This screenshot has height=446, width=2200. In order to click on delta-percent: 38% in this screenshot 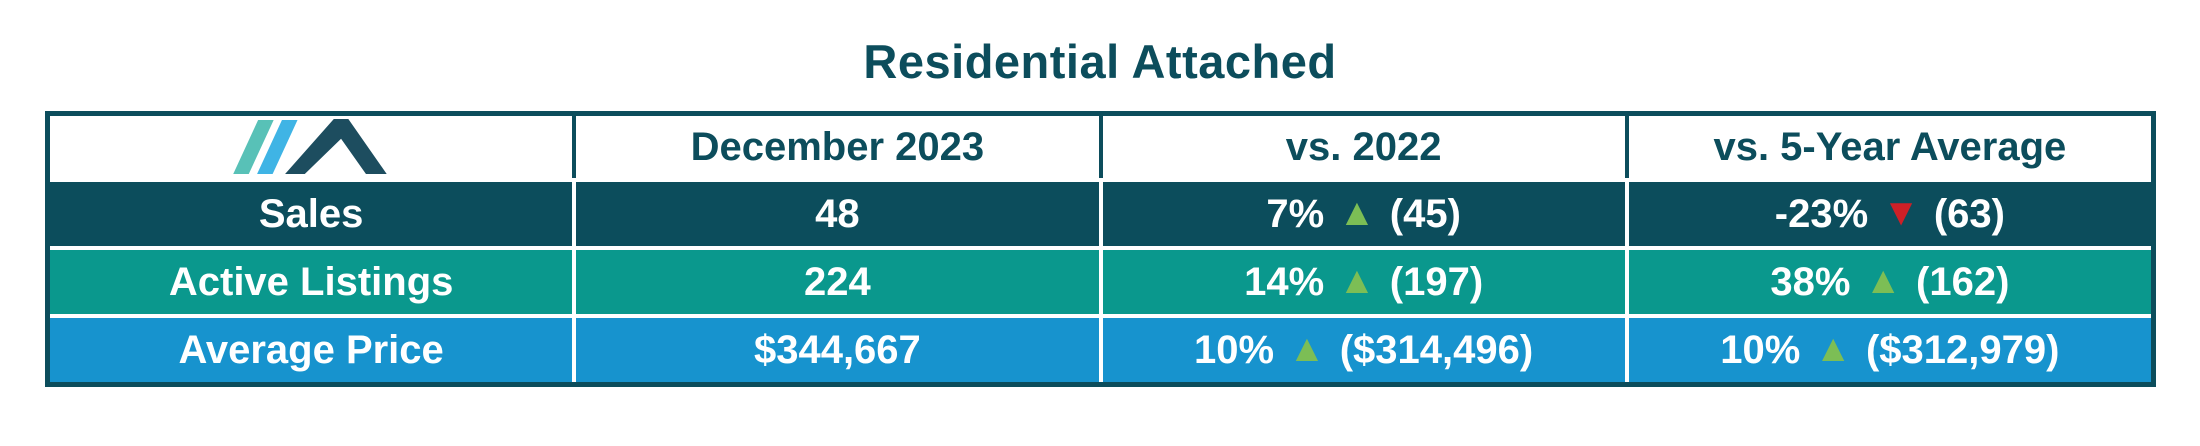, I will do `click(1810, 281)`.